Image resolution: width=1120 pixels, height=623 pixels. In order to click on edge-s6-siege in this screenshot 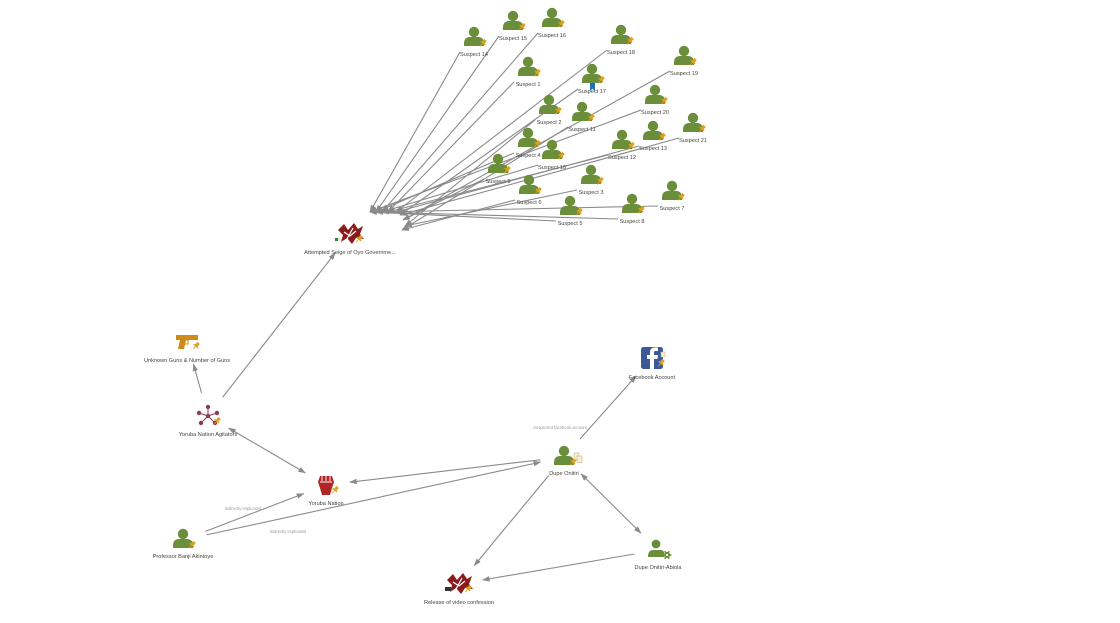, I will do `click(458, 215)`.